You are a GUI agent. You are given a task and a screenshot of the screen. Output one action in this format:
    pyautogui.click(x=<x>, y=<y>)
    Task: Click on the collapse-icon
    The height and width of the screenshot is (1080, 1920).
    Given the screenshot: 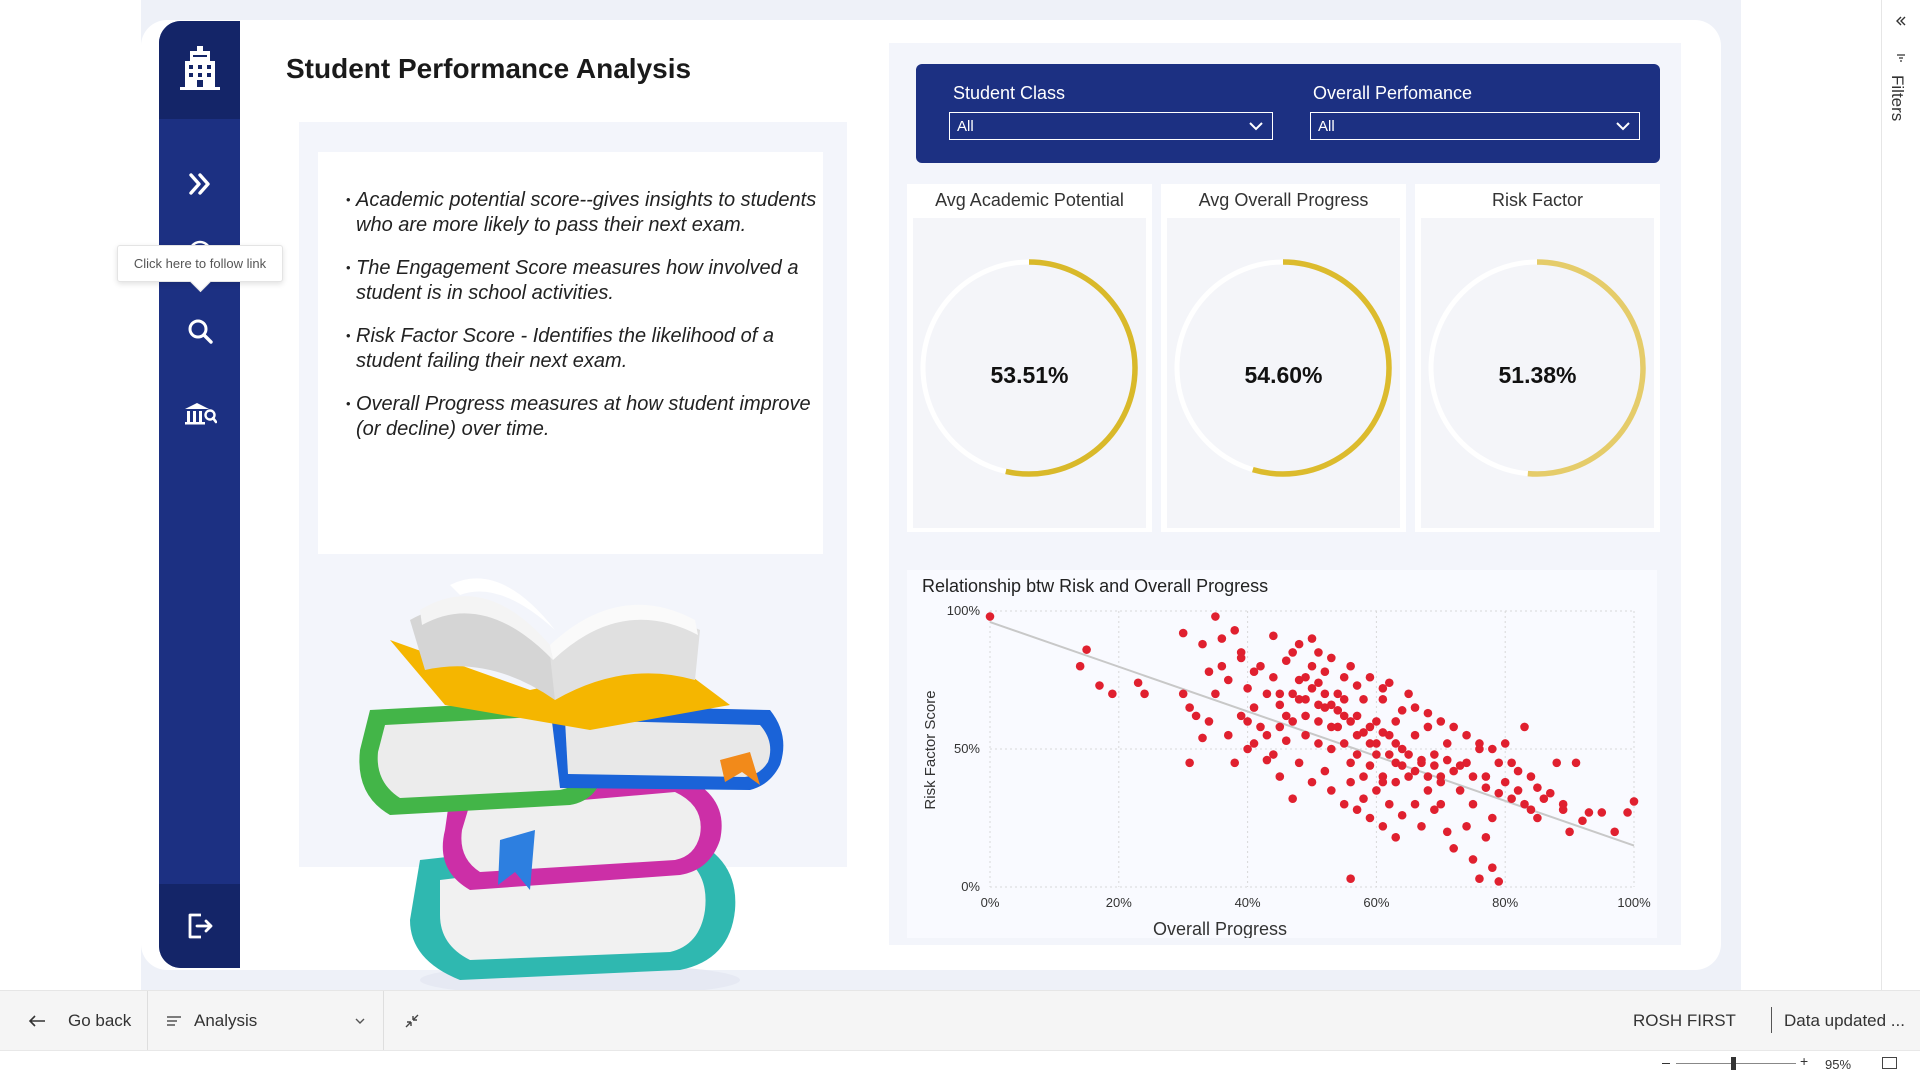 What is the action you would take?
    pyautogui.click(x=412, y=1021)
    